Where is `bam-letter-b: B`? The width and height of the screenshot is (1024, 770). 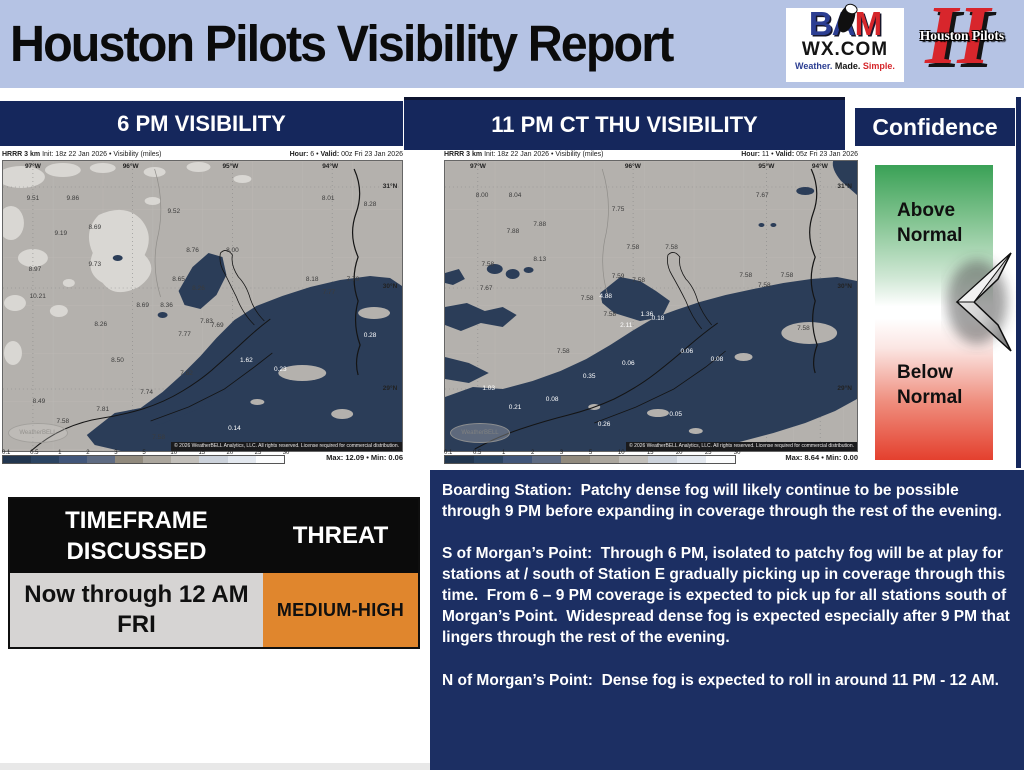
bam-letter-b: B is located at coordinates (820, 23).